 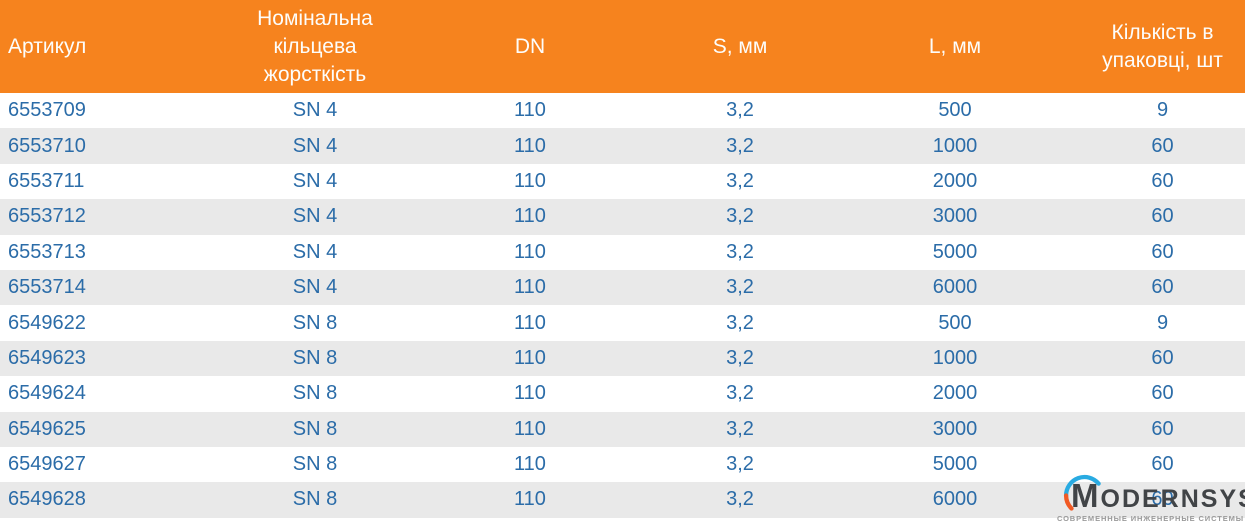 What do you see at coordinates (622, 394) in the screenshot?
I see `table-row: 6549624 SN 8 110 3,2 2000 60` at bounding box center [622, 394].